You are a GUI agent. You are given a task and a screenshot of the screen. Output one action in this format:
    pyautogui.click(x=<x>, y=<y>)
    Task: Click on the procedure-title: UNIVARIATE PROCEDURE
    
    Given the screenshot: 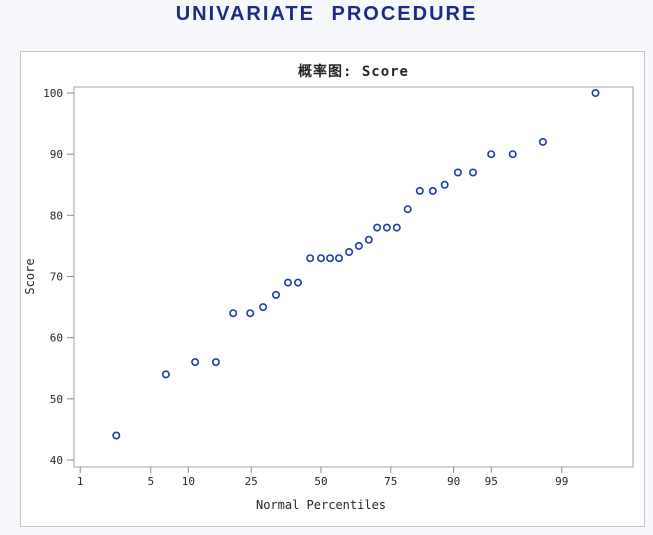 What is the action you would take?
    pyautogui.click(x=326, y=14)
    